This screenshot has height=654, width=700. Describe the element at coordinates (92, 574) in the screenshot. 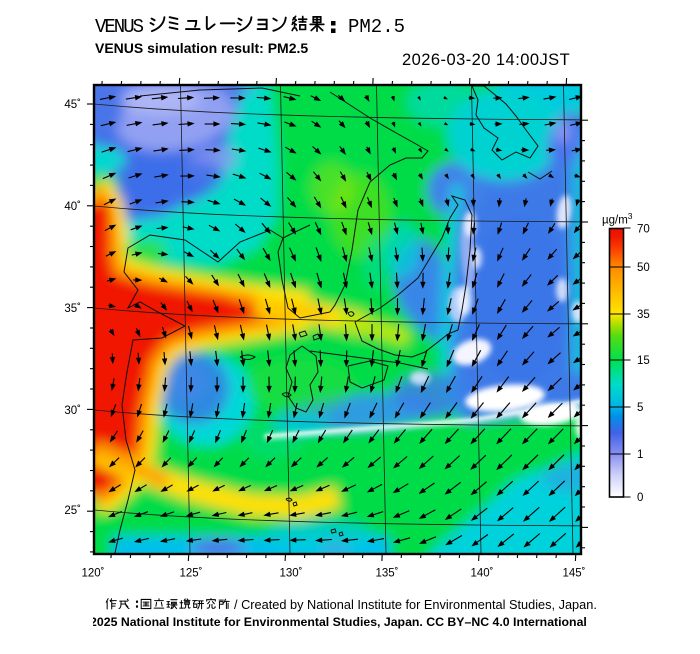

I see `svg-text: 120˚` at that location.